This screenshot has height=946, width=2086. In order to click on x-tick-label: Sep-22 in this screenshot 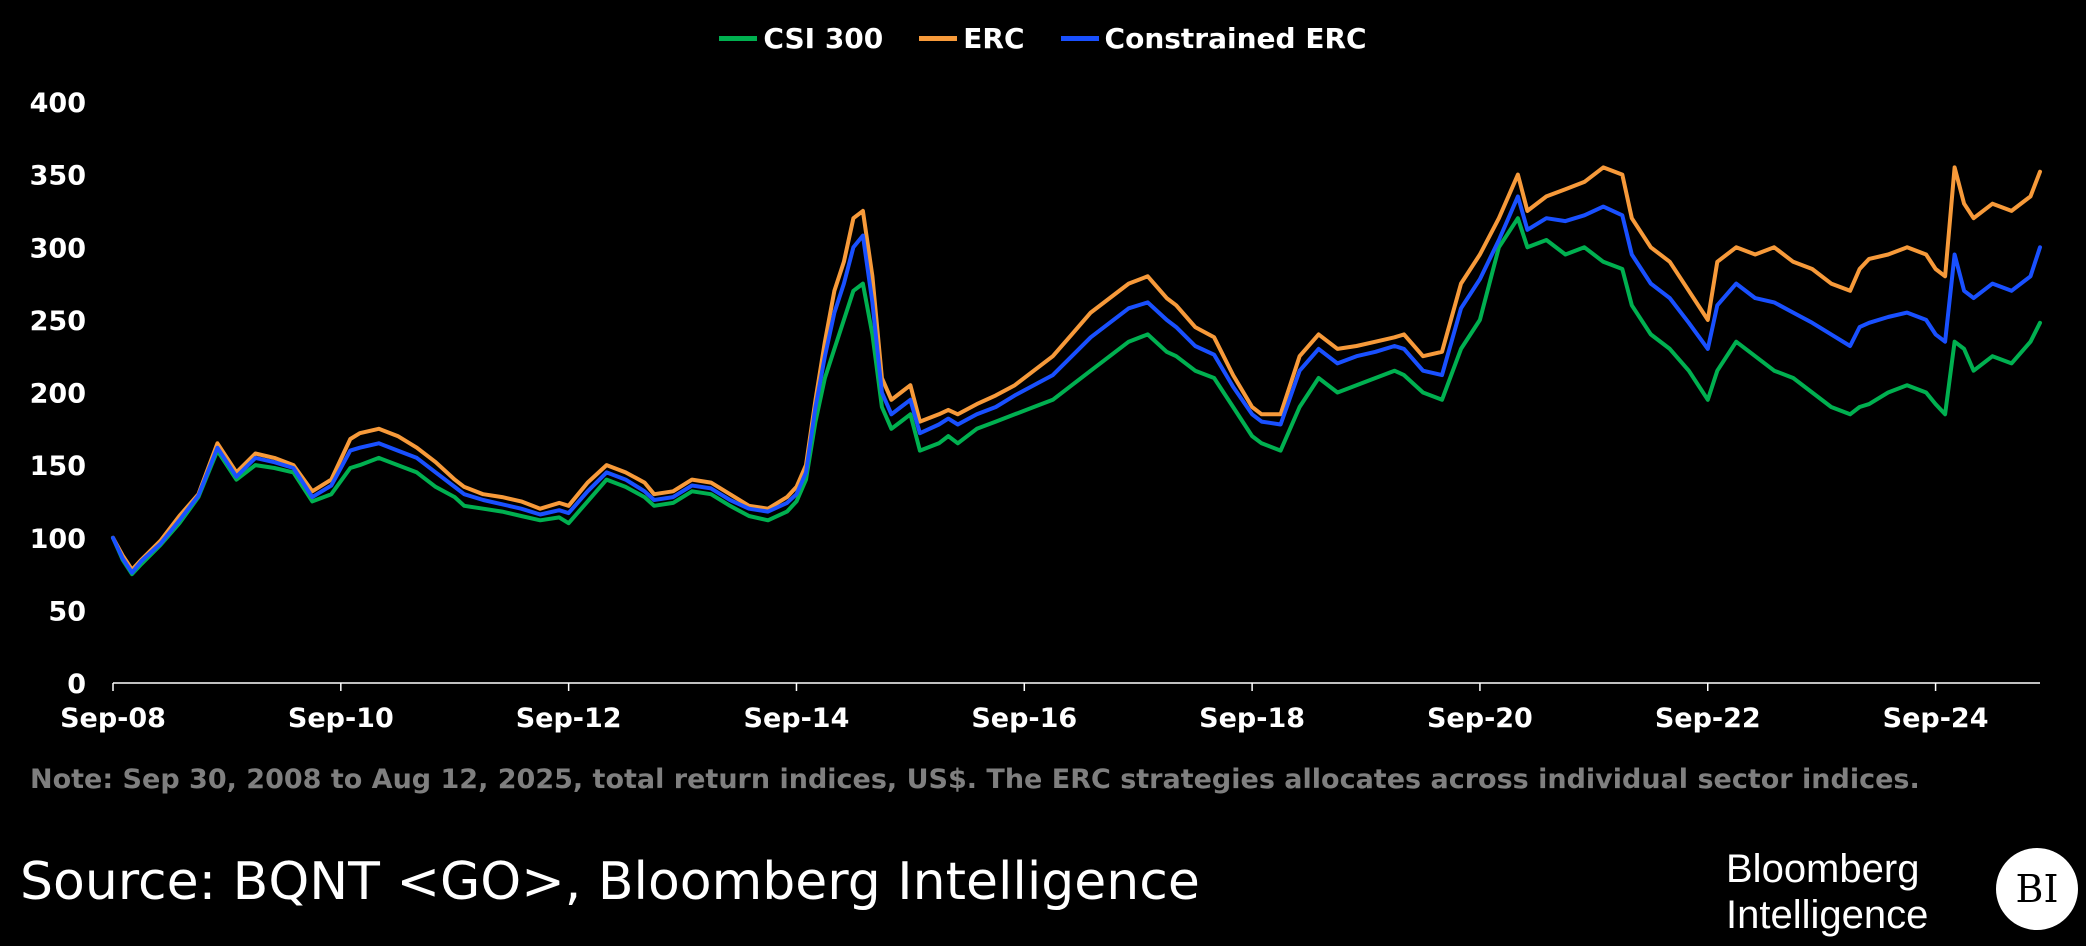, I will do `click(1708, 718)`.